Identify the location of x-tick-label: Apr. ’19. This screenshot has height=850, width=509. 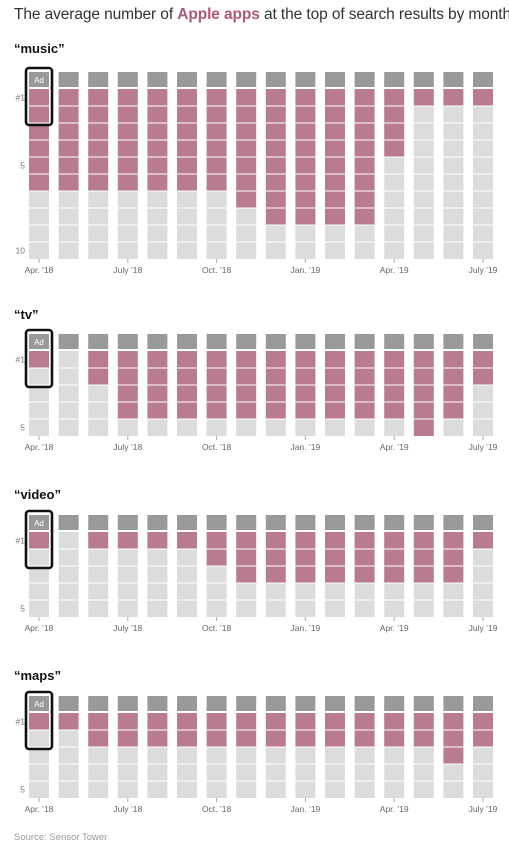
(394, 628).